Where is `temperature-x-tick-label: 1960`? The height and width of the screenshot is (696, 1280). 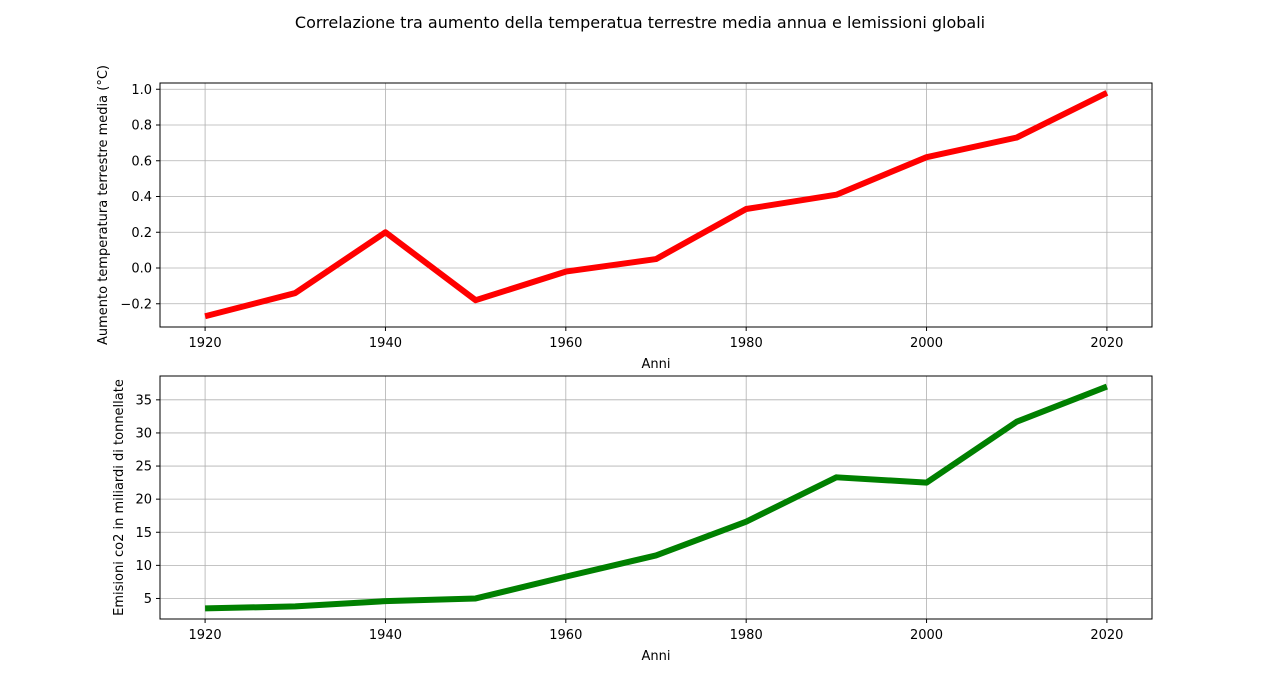 temperature-x-tick-label: 1960 is located at coordinates (565, 343).